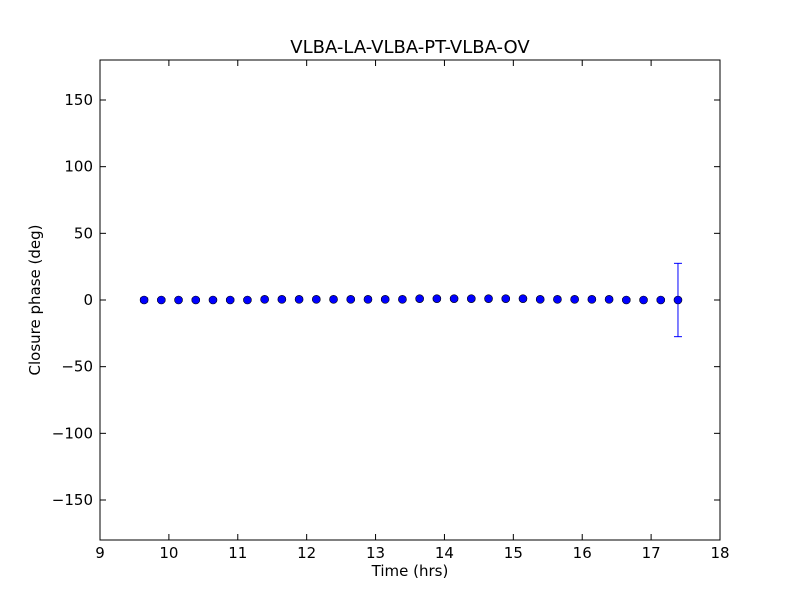 Image resolution: width=800 pixels, height=600 pixels. Describe the element at coordinates (78, 167) in the screenshot. I see `y-tick-label: 100` at that location.